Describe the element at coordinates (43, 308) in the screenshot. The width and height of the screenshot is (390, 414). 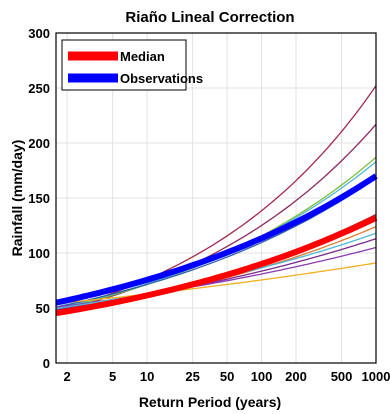
I see `y-tick-label-1: 50` at that location.